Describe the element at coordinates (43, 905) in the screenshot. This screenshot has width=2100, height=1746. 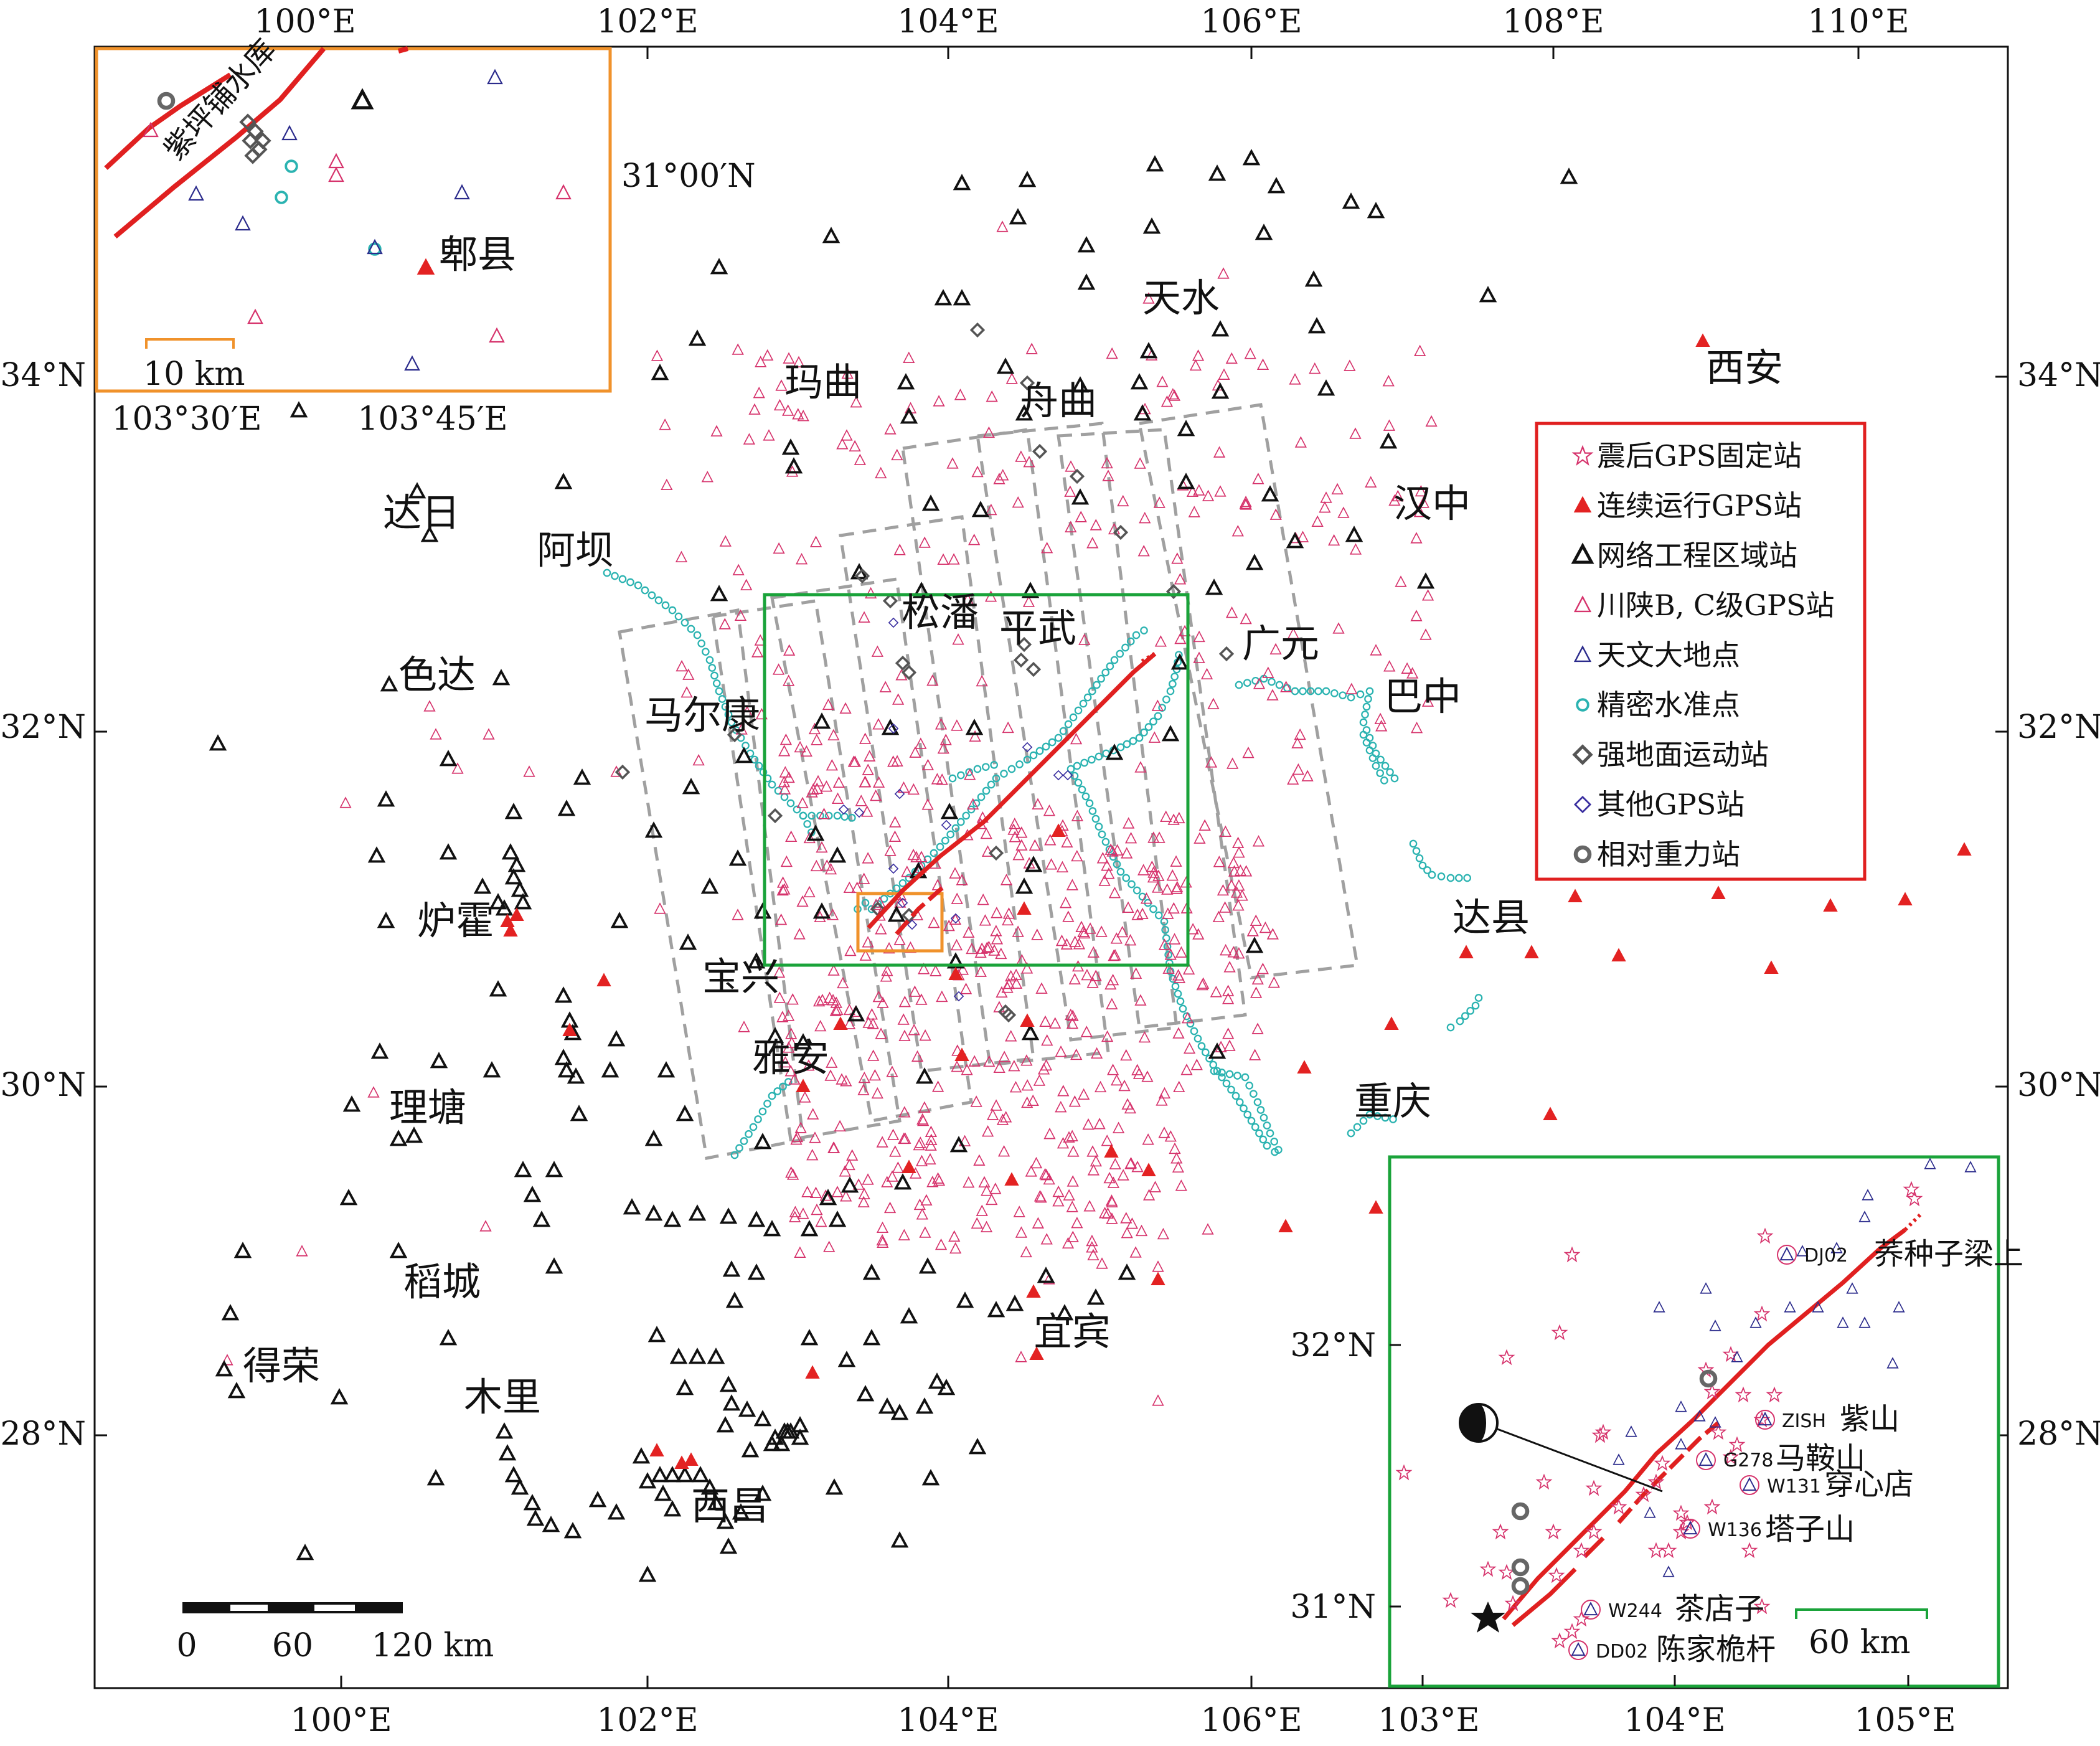
I see `left-latitude-labels: 34°N 32°N 30°N 28°N` at that location.